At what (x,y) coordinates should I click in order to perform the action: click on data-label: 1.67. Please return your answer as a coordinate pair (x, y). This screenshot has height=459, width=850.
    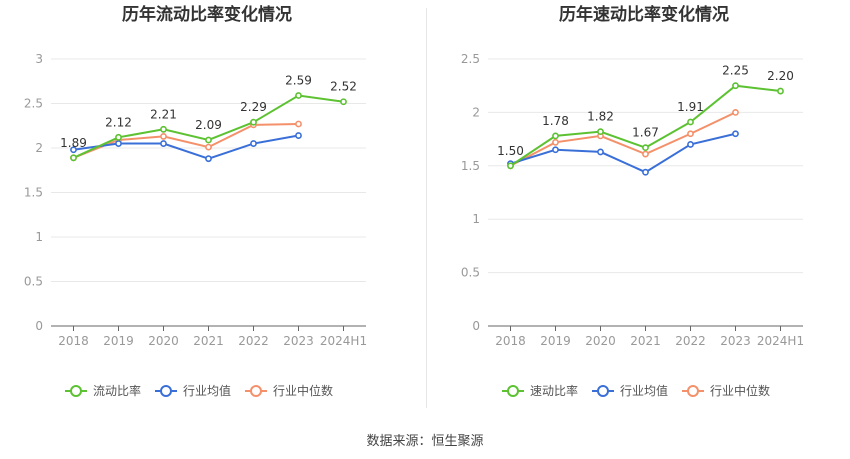
    Looking at the image, I should click on (645, 133).